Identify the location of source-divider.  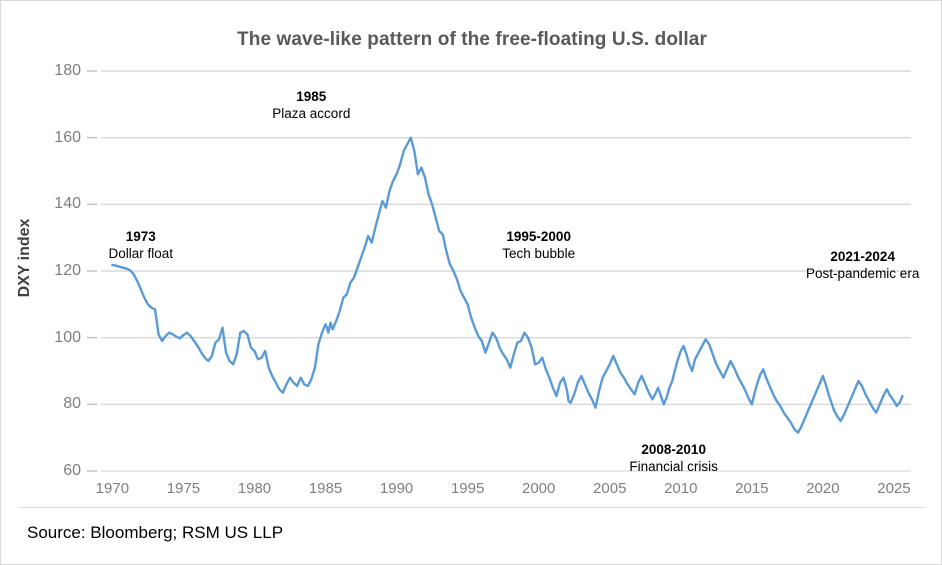
(472, 507).